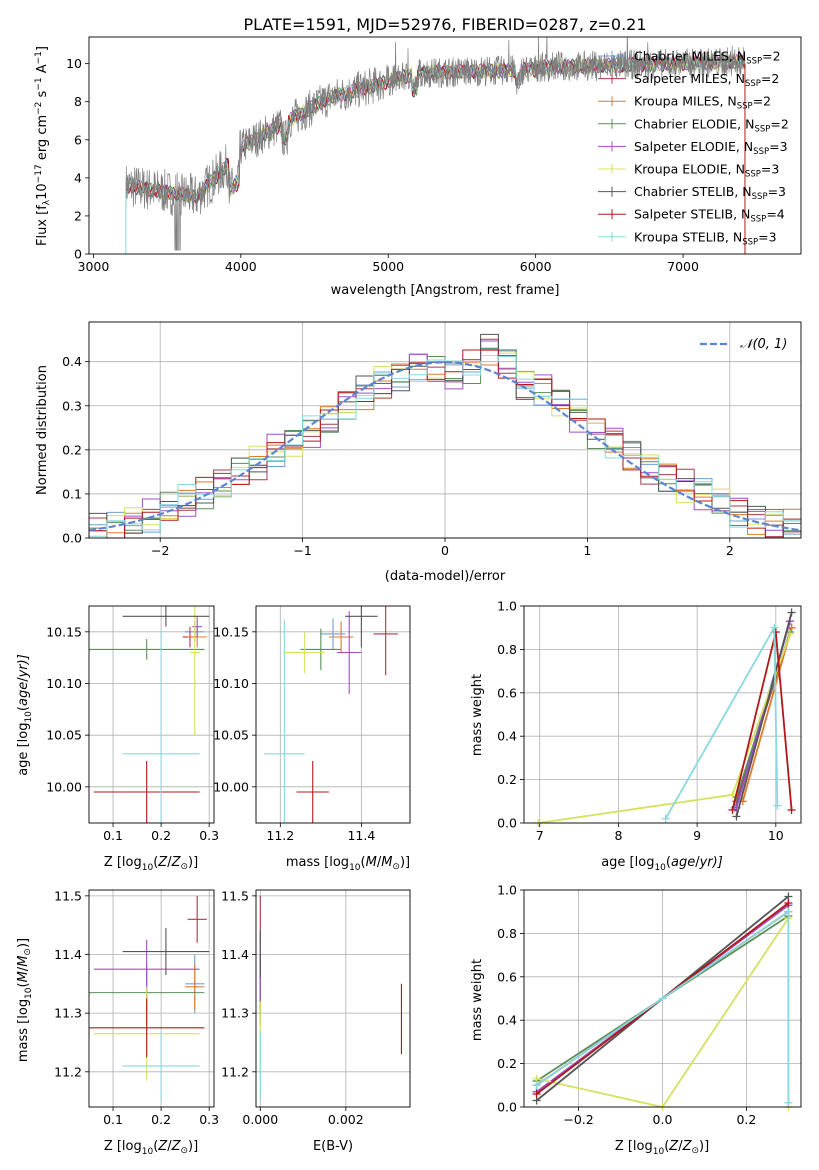 The width and height of the screenshot is (819, 1170). Describe the element at coordinates (388, 266) in the screenshot. I see `x-tick-label: 5000` at that location.